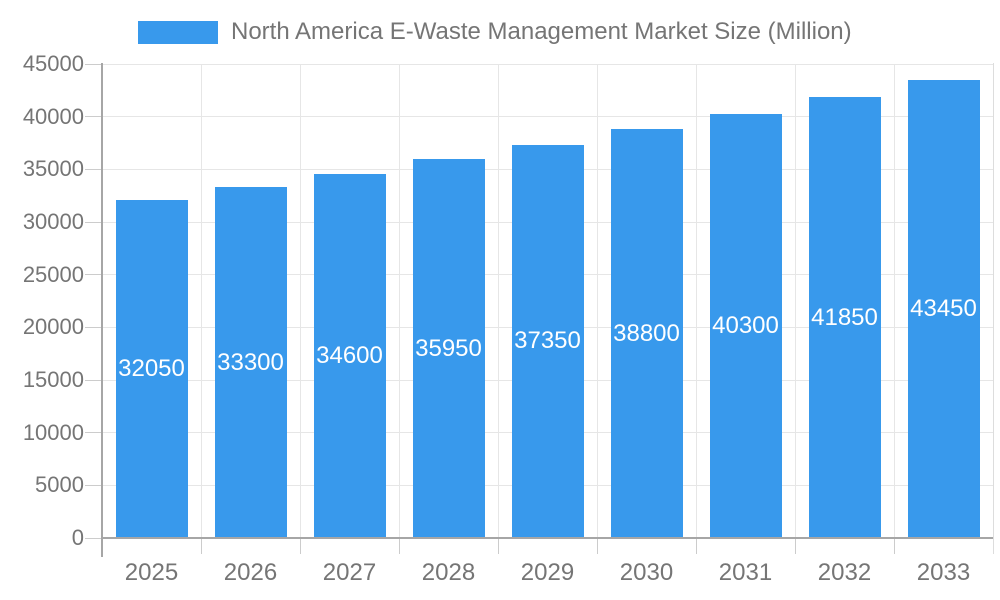 Image resolution: width=1000 pixels, height=600 pixels. Describe the element at coordinates (53, 116) in the screenshot. I see `y-axis-label-40000: 40000` at that location.